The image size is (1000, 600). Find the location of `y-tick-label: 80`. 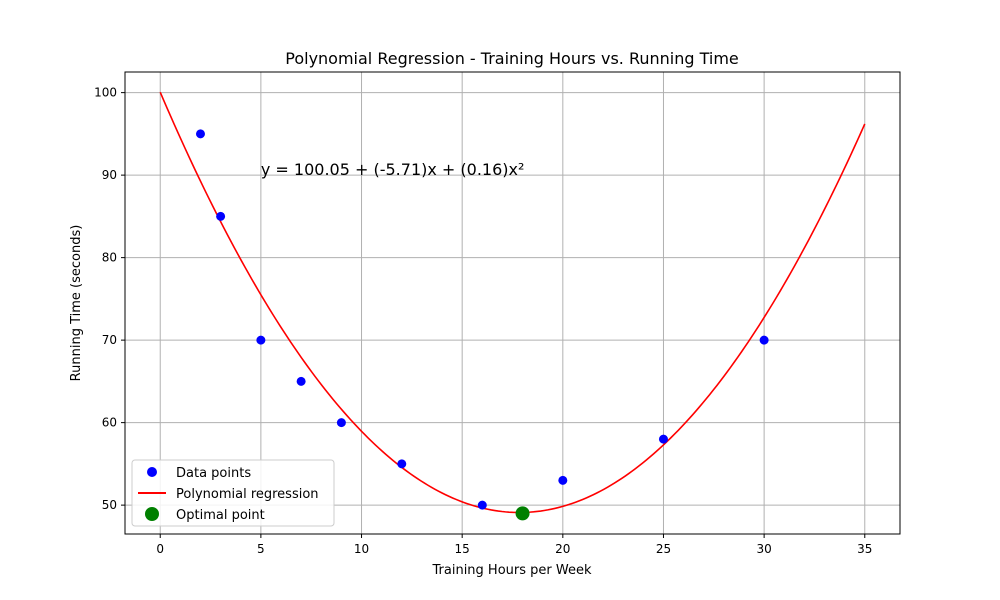

y-tick-label: 80 is located at coordinates (109, 258).